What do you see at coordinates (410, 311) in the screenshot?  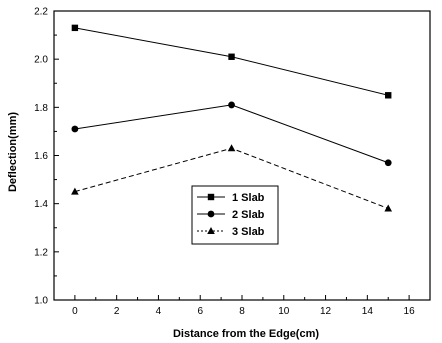 I see `x-tick-label: 16` at bounding box center [410, 311].